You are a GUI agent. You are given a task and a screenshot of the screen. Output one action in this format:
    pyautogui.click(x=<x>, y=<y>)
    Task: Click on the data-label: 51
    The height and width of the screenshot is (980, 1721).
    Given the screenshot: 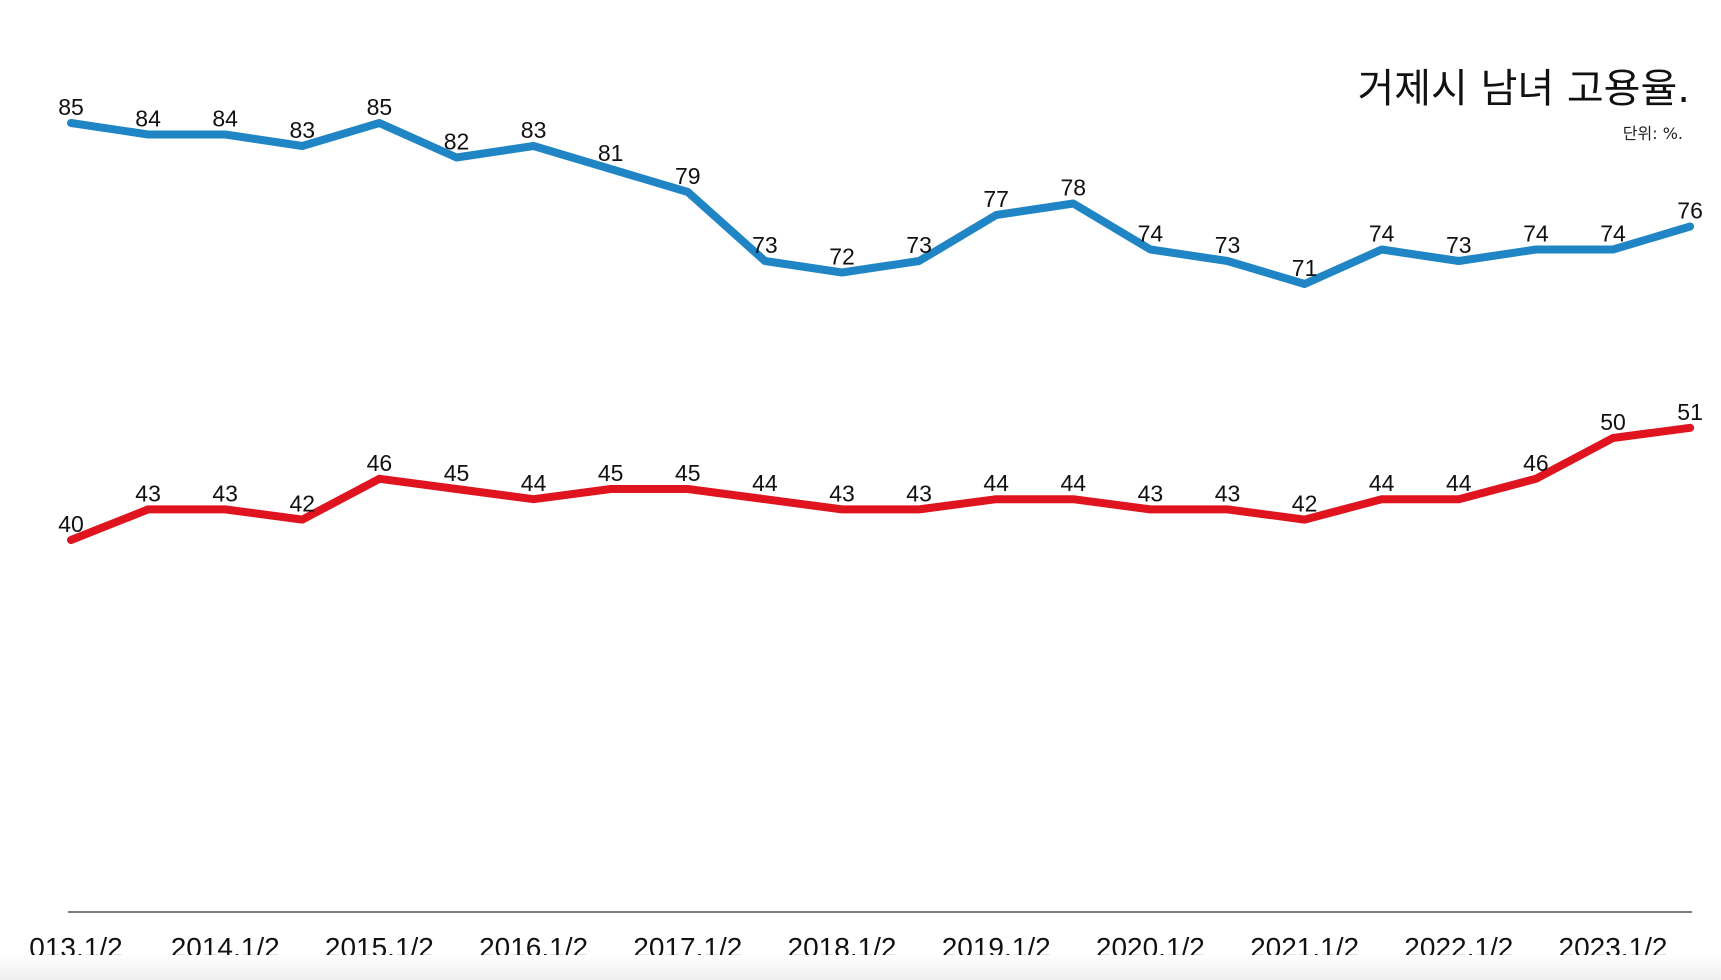 What is the action you would take?
    pyautogui.click(x=1690, y=412)
    